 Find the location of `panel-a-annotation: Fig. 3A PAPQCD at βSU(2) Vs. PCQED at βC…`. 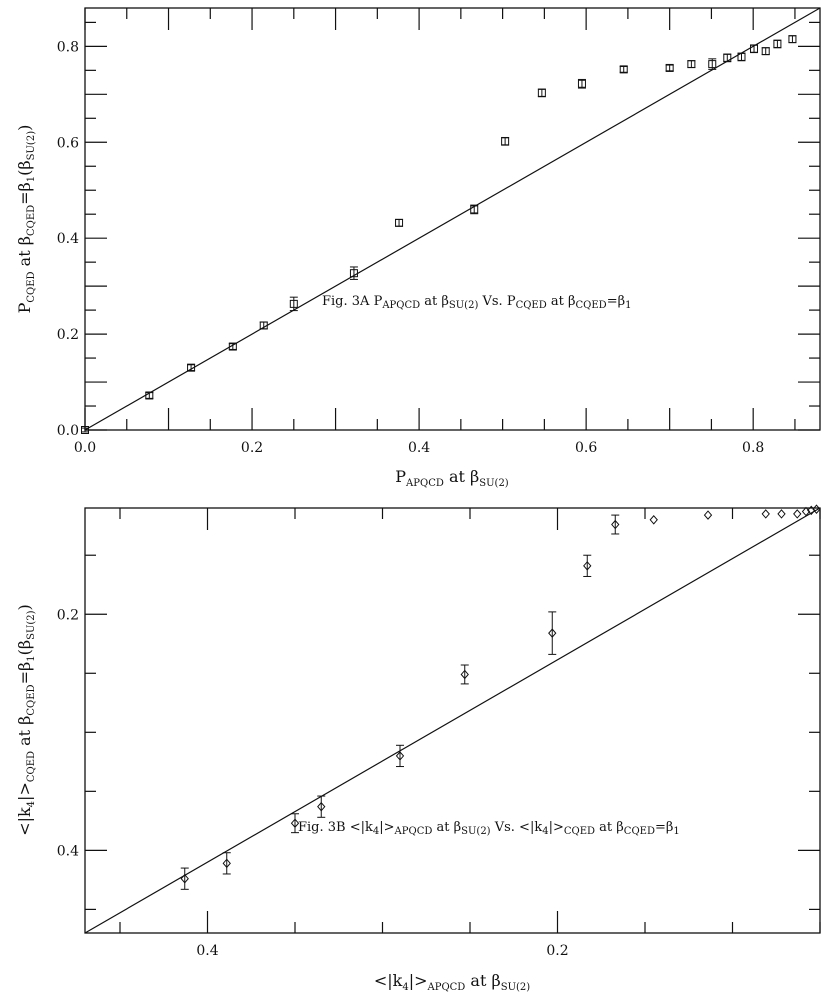

panel-a-annotation: Fig. 3A PAPQCD at βSU(2) Vs. PCQED at βC… is located at coordinates (476, 302).